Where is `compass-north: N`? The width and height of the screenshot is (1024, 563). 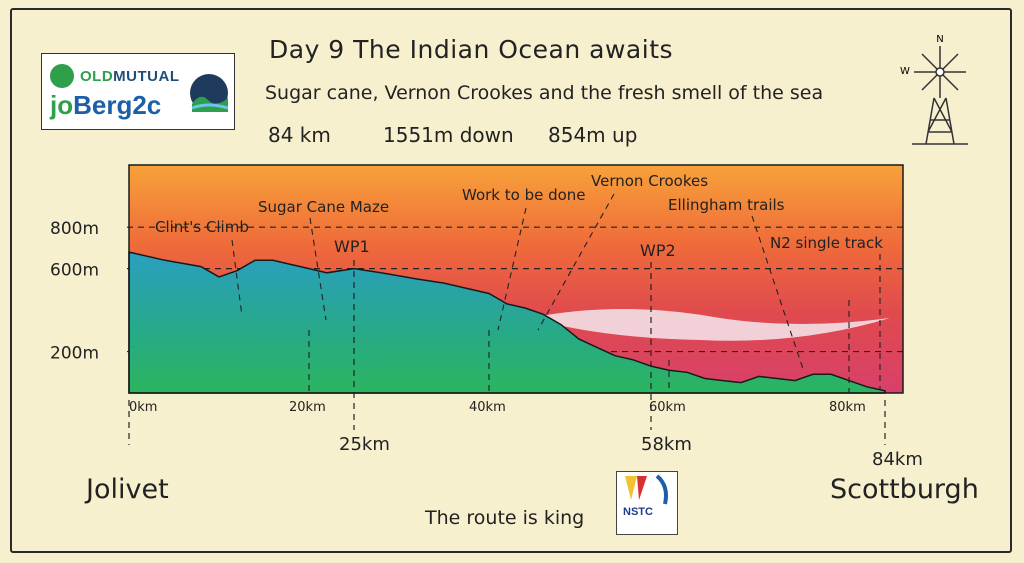
compass-north: N is located at coordinates (939, 39).